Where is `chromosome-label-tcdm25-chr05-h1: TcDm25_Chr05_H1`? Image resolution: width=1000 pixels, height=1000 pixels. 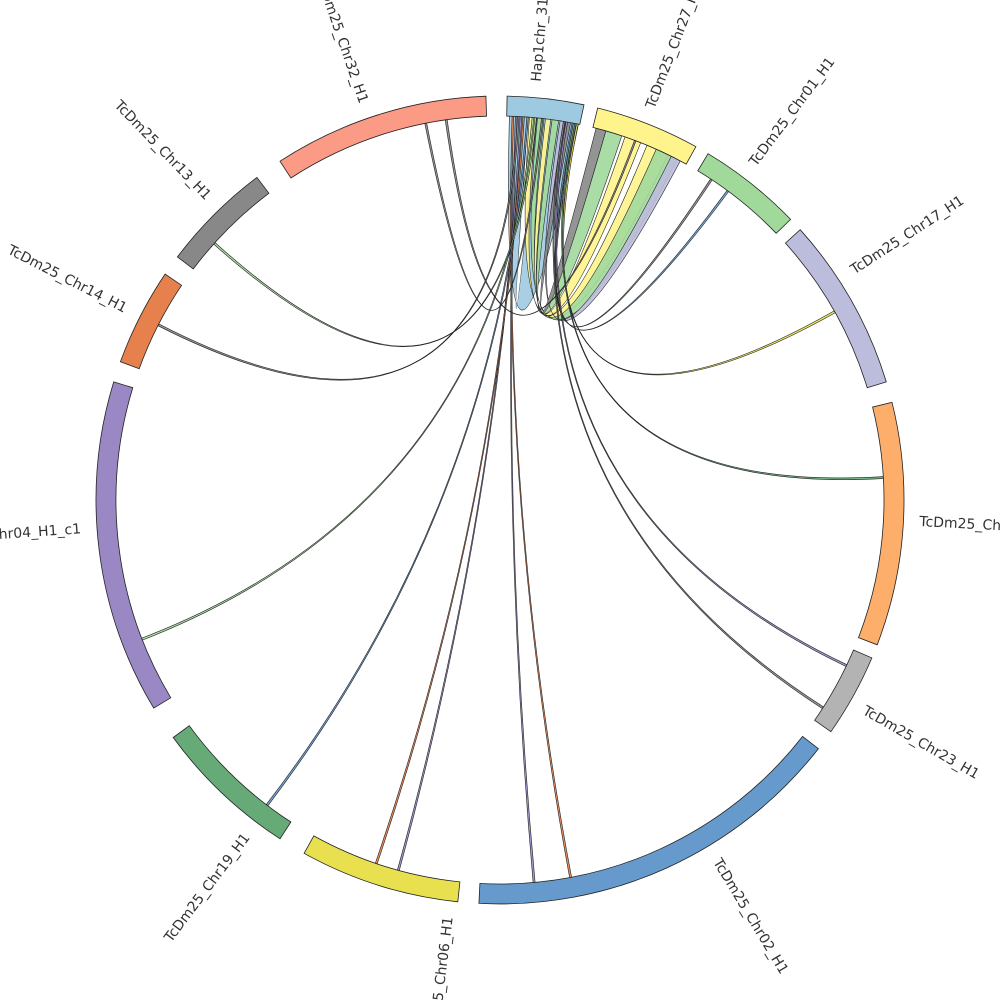
chromosome-label-tcdm25-chr05-h1: TcDm25_Chr05_H1 is located at coordinates (959, 525).